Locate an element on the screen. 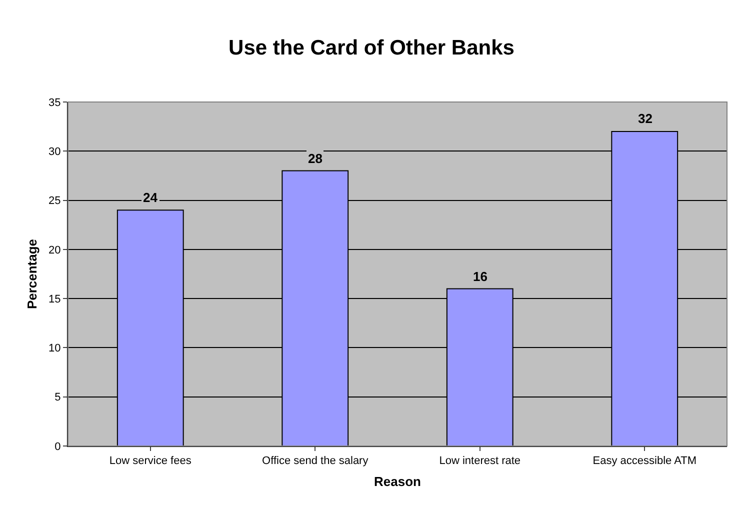  x-tick-label: Low interest rate is located at coordinates (480, 461).